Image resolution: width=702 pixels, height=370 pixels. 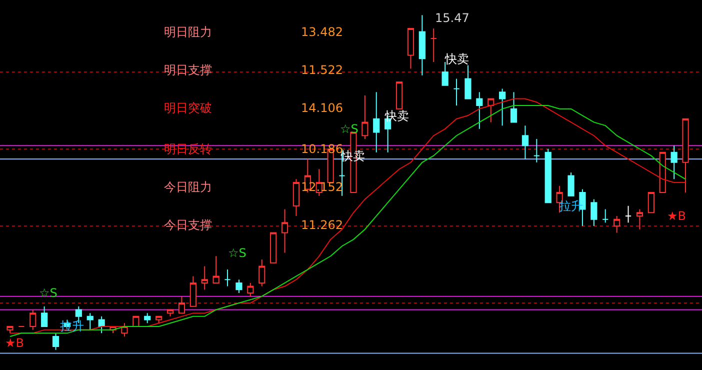 I want to click on annotation: 13.482, so click(x=322, y=32).